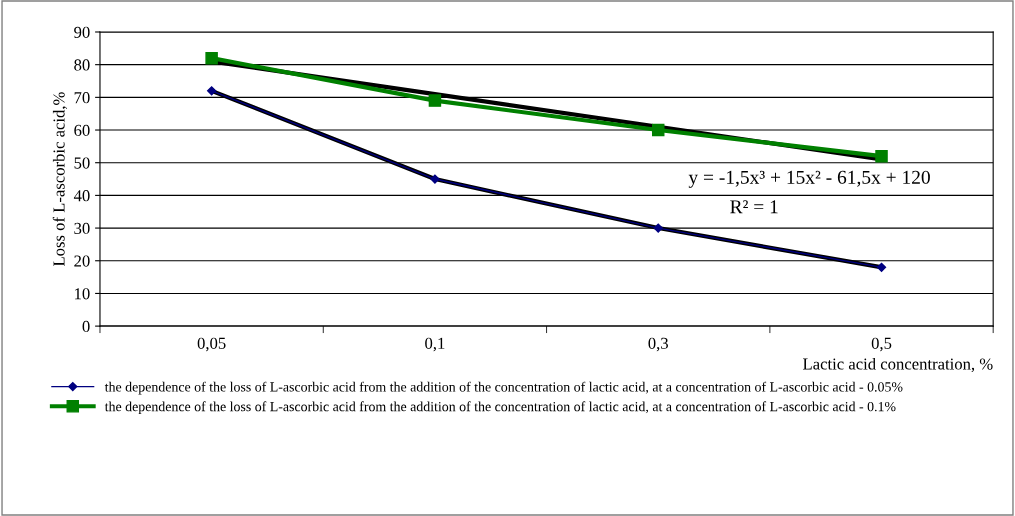 The width and height of the screenshot is (1015, 516). I want to click on x-tick-label: 0,3, so click(658, 344).